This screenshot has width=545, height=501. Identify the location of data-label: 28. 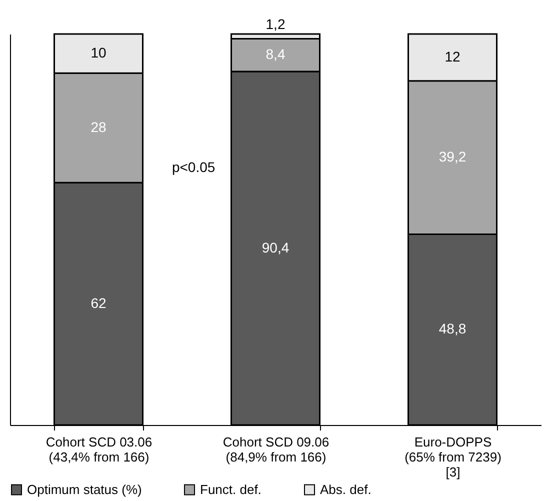
(98, 126).